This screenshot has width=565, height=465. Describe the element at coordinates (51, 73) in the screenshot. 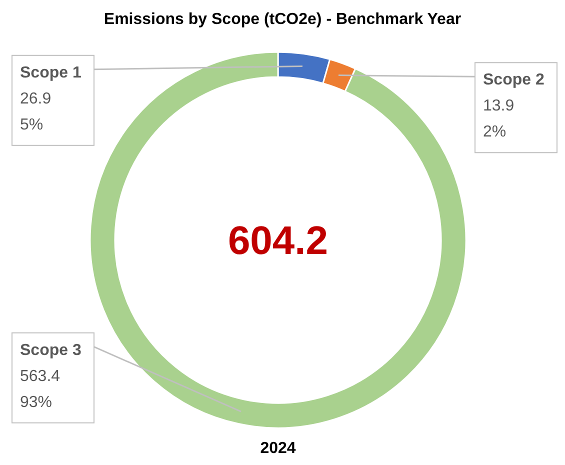

I see `slice-label: Scope 1` at that location.